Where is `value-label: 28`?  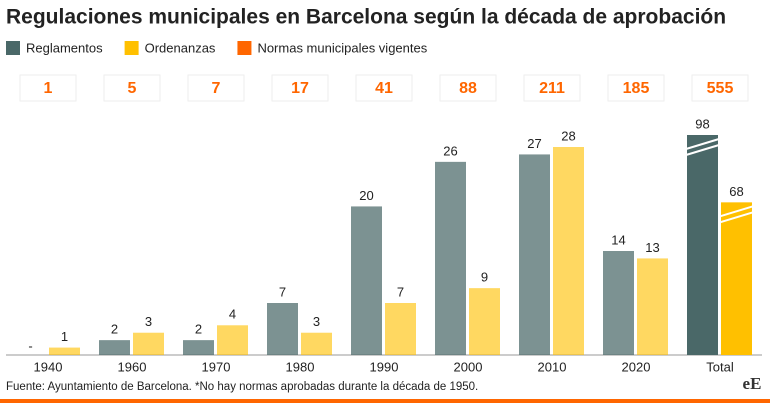 value-label: 28 is located at coordinates (568, 135).